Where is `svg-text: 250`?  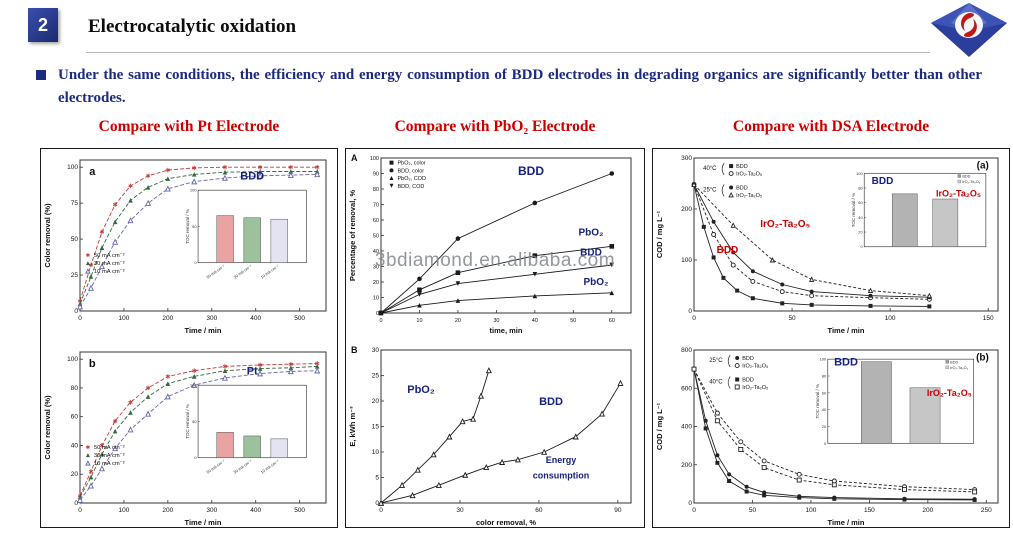
svg-text: 250 is located at coordinates (986, 510).